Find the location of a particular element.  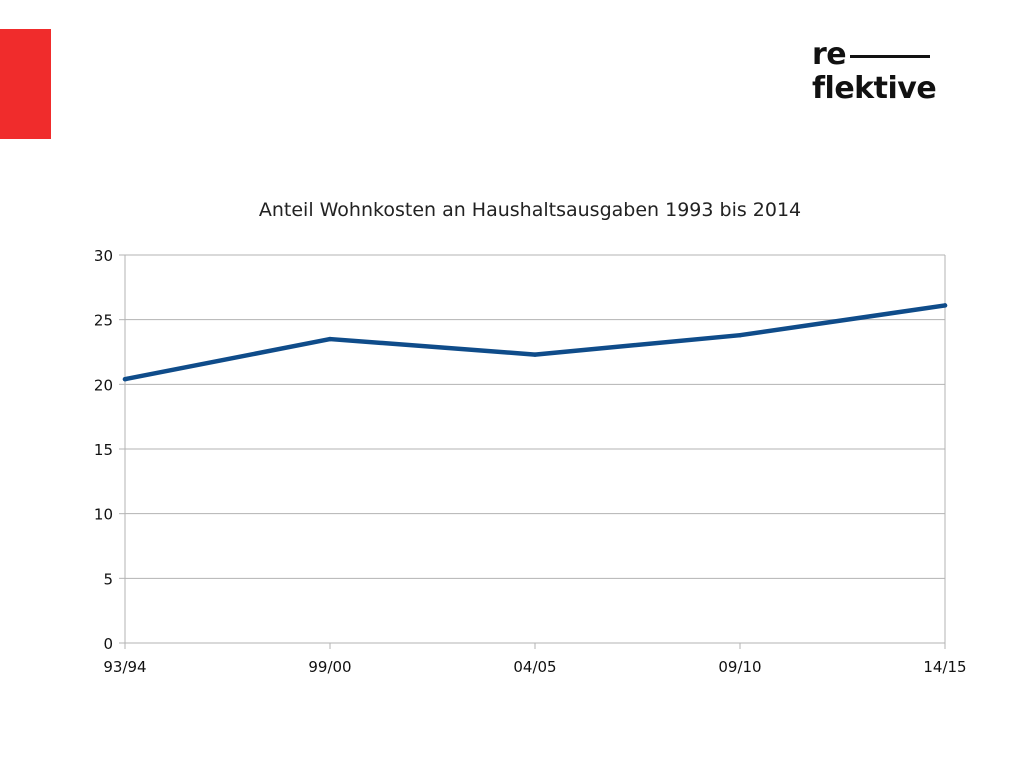

y-tick-label: 15 is located at coordinates (103, 450).